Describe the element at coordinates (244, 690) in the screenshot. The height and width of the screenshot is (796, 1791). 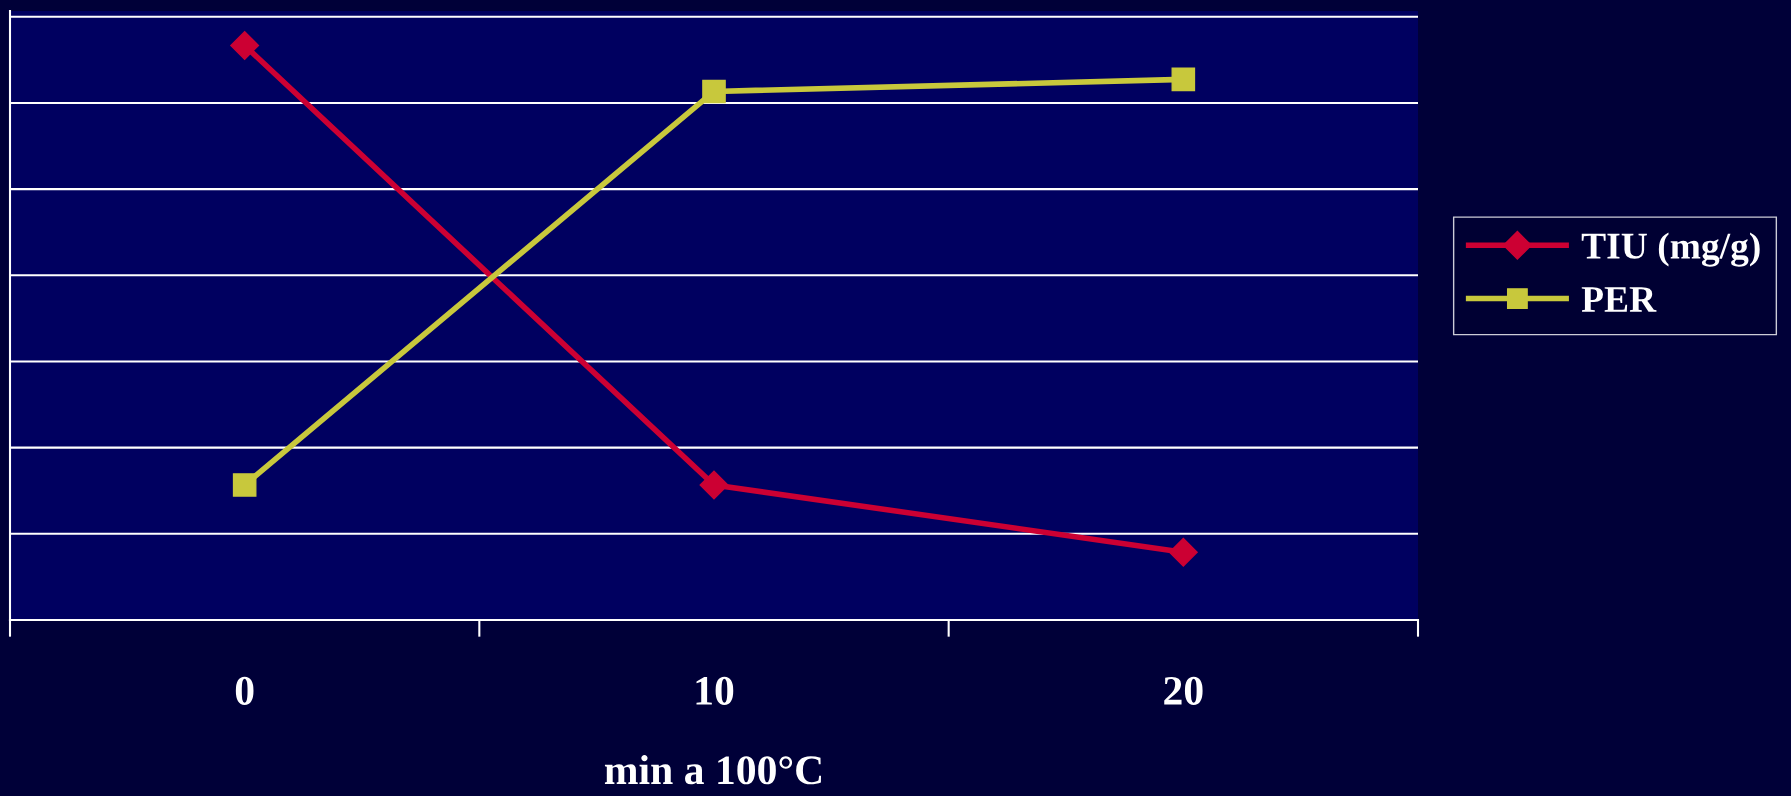
I see `x-tick-label: 0` at that location.